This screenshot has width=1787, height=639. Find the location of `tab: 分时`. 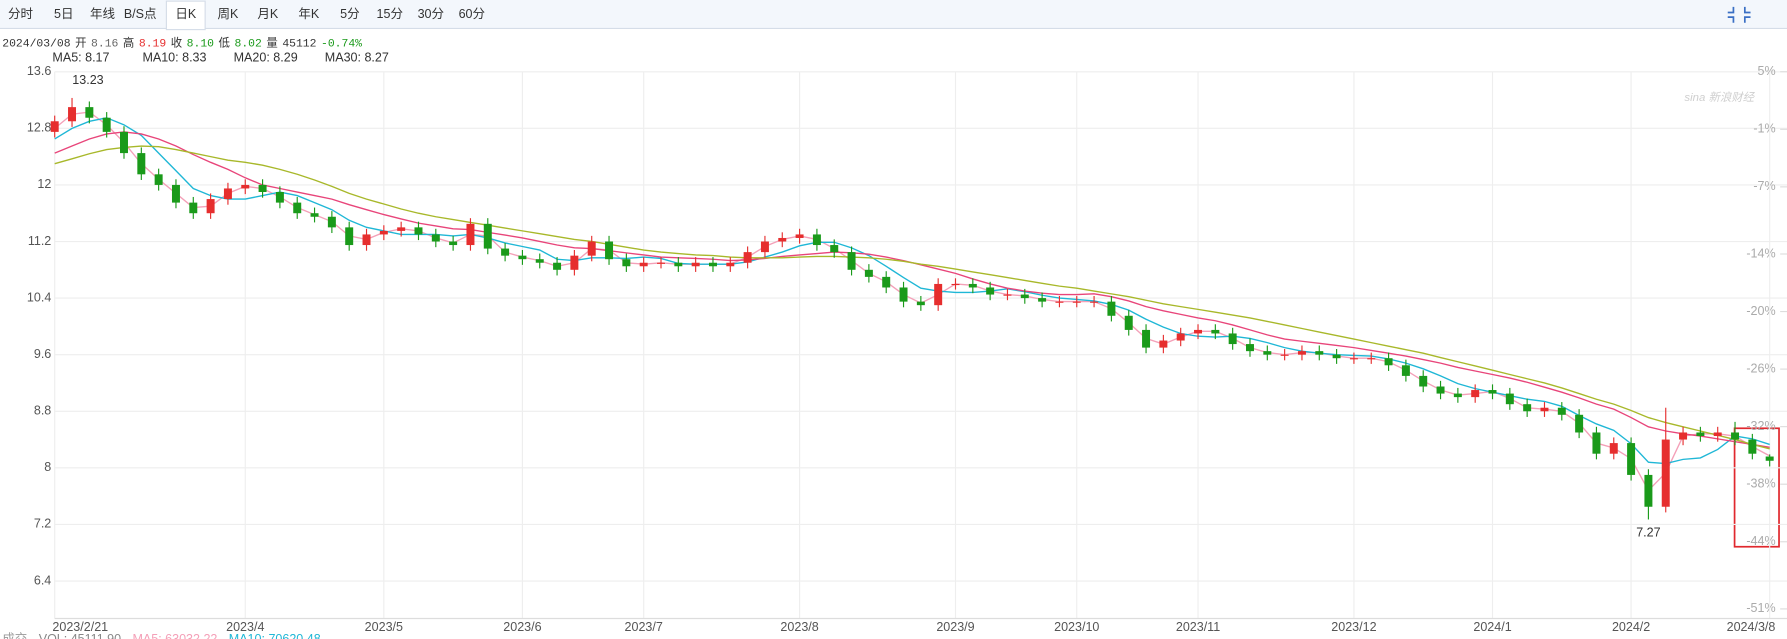

tab: 分时 is located at coordinates (21, 14).